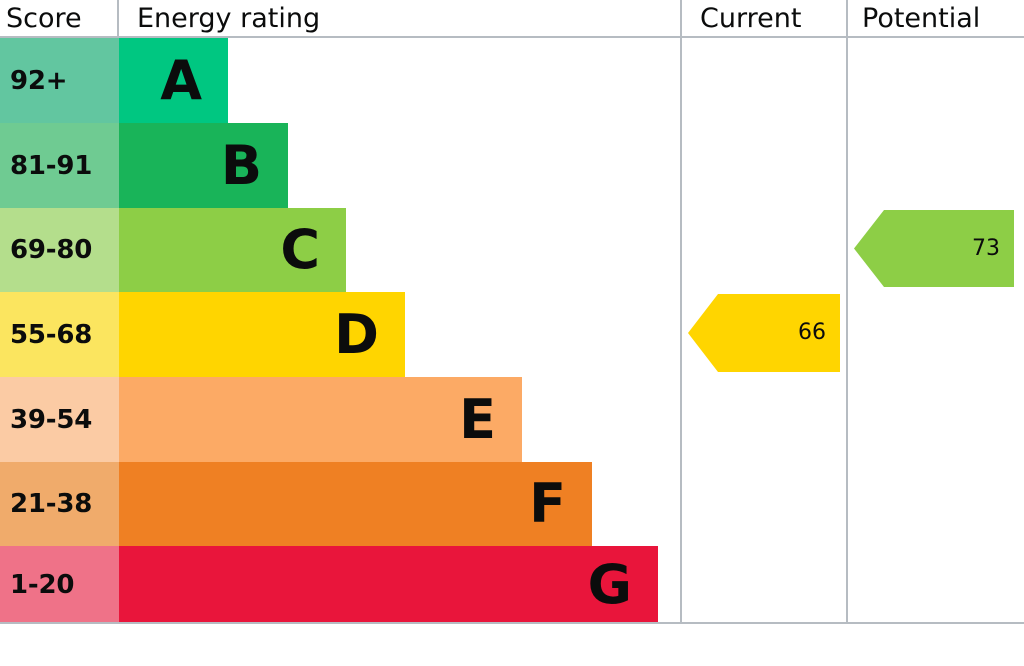  I want to click on energy-band-bar-c: C, so click(232, 250).